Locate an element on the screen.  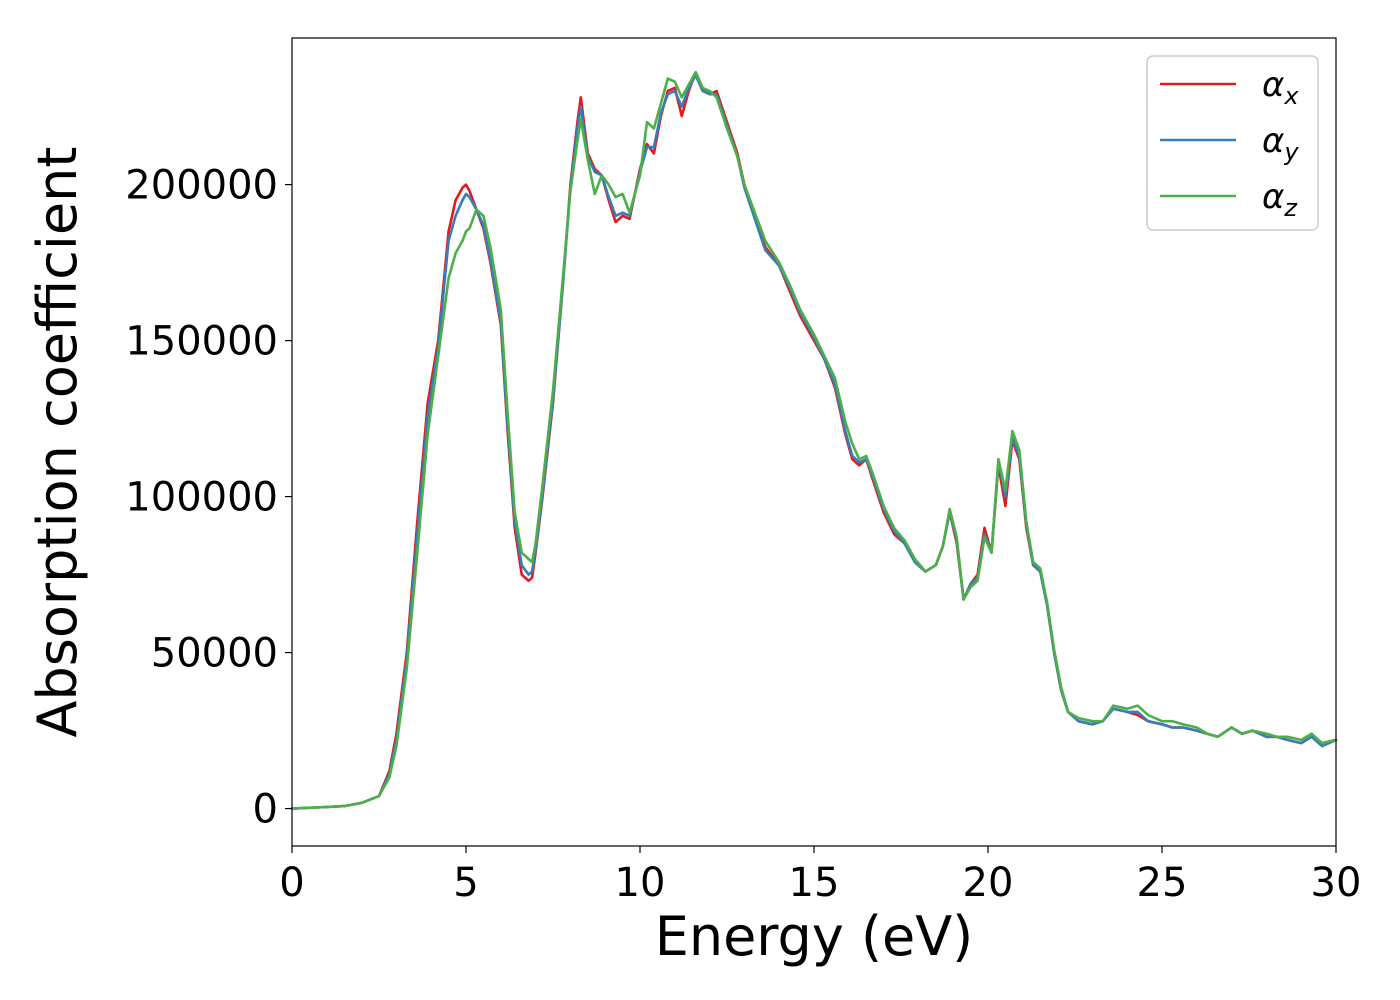
x-axis-label: Energy (eV) is located at coordinates (814, 936).